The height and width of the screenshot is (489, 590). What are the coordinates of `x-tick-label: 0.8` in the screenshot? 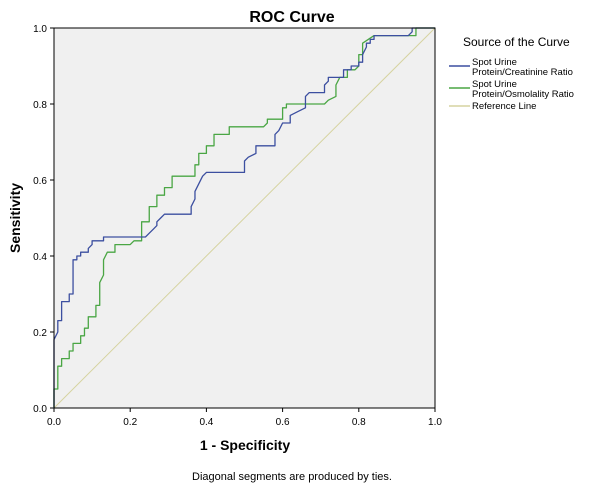 It's located at (359, 422).